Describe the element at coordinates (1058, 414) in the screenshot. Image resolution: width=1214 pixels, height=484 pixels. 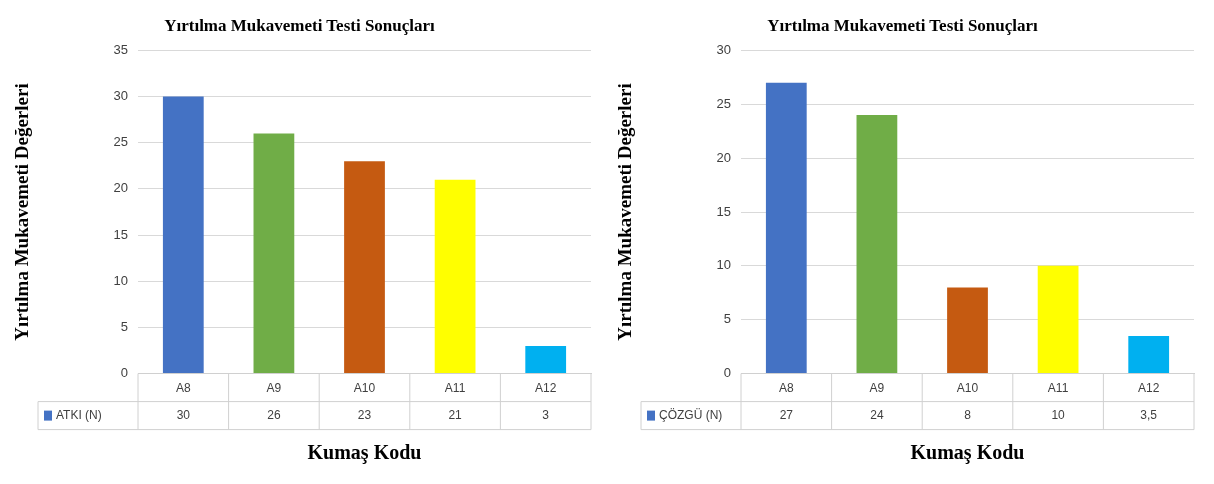
I see `data-label: 10` at that location.